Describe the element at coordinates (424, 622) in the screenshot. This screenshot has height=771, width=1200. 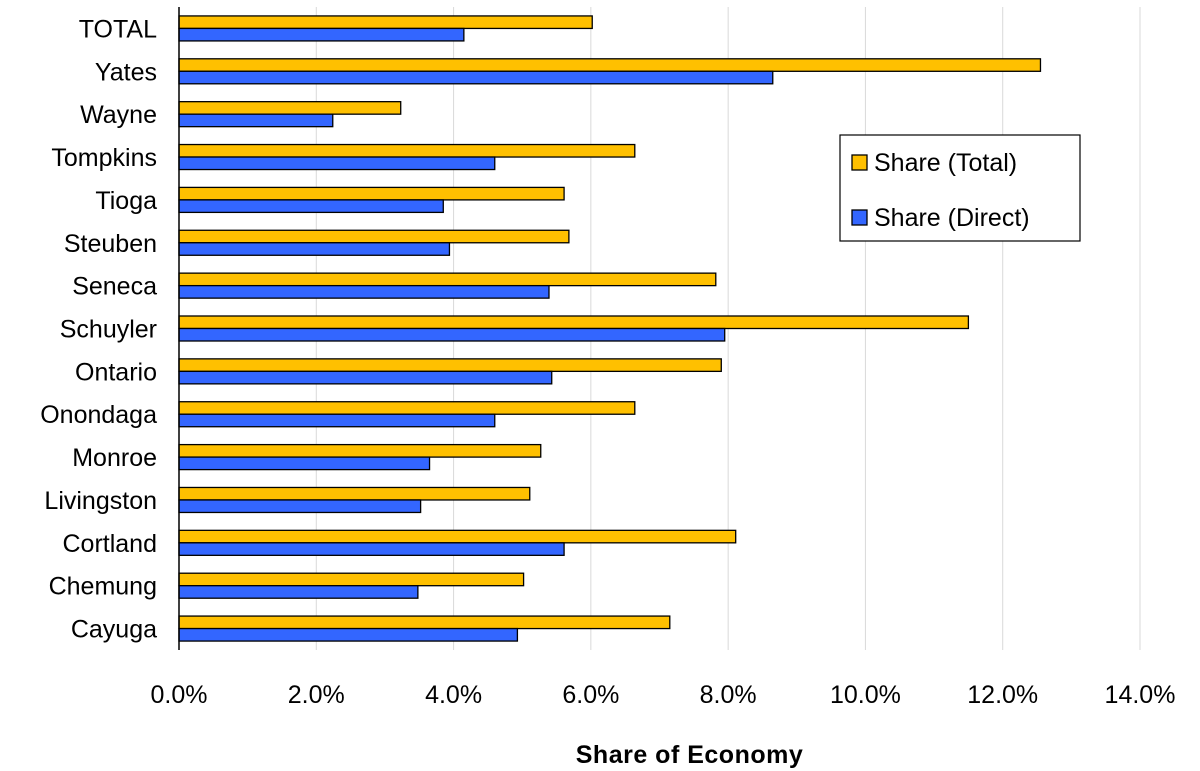
I see `bar-cayuga-total` at that location.